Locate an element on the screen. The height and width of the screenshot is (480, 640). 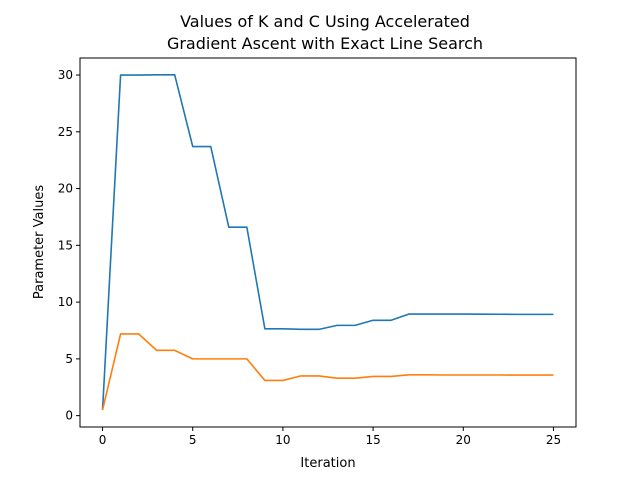
y-tick-label: 25 is located at coordinates (65, 132).